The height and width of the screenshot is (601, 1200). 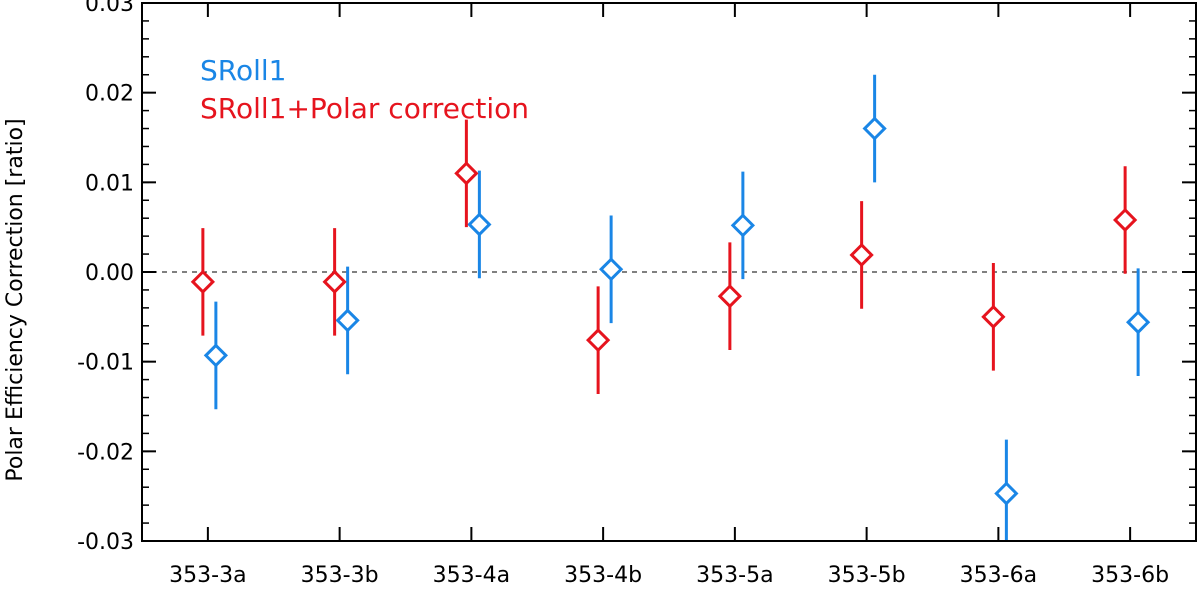 I want to click on x-tick-label: 353-6b, so click(x=1130, y=575).